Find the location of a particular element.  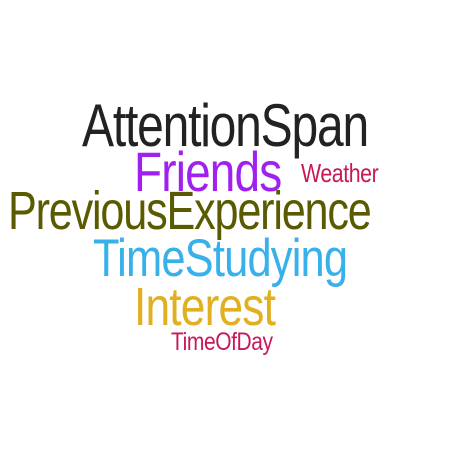

word-previous-experience: PreviousExperience is located at coordinates (190, 211).